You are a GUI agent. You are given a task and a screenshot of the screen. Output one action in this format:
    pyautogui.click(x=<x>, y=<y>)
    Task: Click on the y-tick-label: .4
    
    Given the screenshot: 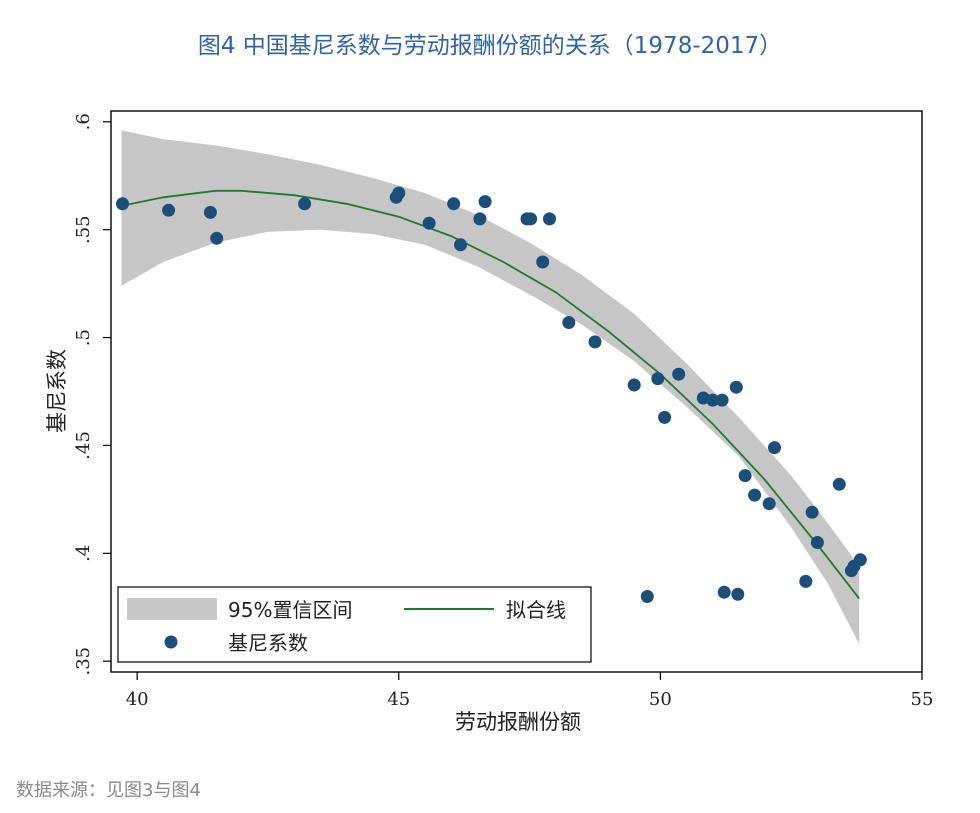 What is the action you would take?
    pyautogui.click(x=83, y=553)
    